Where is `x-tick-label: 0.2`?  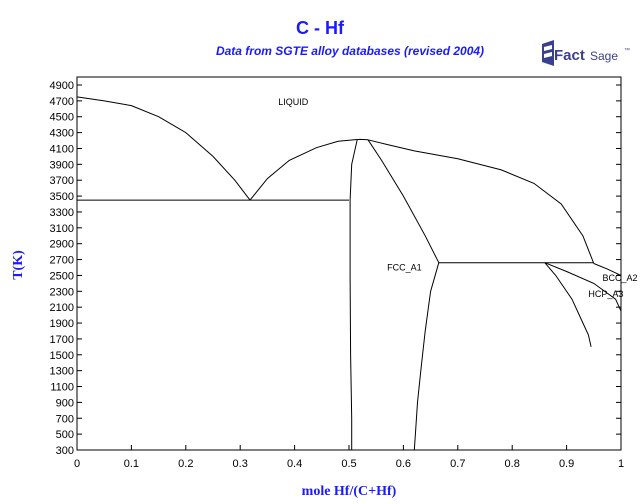
x-tick-label: 0.2 is located at coordinates (185, 464).